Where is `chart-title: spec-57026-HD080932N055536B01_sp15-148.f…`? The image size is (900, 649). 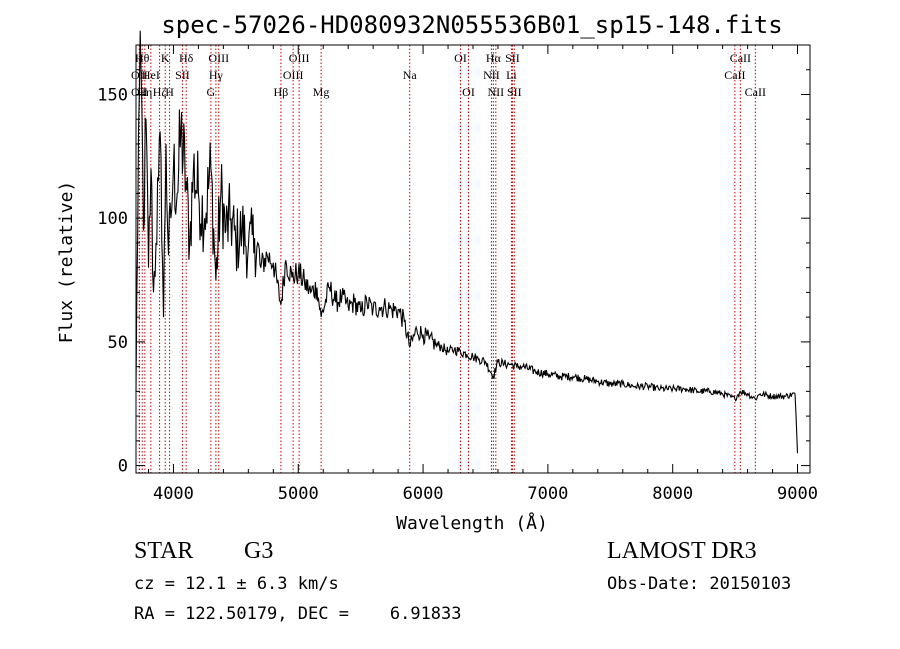
chart-title: spec-57026-HD080932N055536B01_sp15-148.f… is located at coordinates (471, 25).